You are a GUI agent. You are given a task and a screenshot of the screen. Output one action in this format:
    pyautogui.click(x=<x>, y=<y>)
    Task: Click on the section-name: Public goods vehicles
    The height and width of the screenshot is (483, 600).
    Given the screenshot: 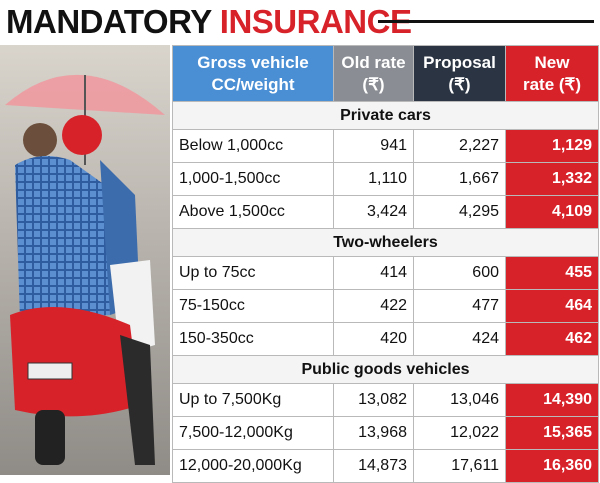 What is the action you would take?
    pyautogui.click(x=385, y=369)
    